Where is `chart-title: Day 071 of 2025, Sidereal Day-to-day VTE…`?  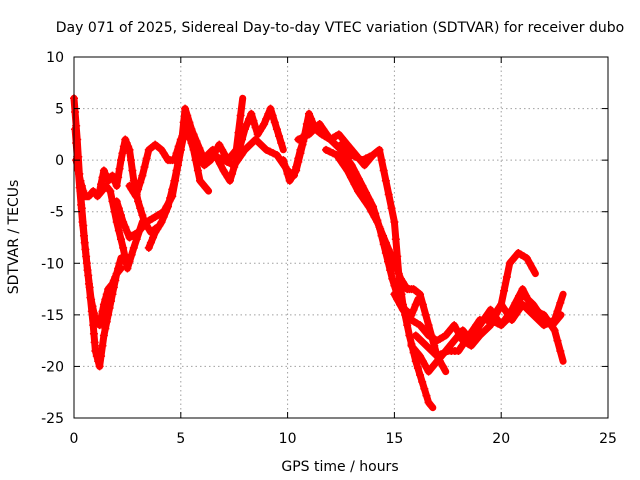 chart-title: Day 071 of 2025, Sidereal Day-to-day VTE… is located at coordinates (340, 28).